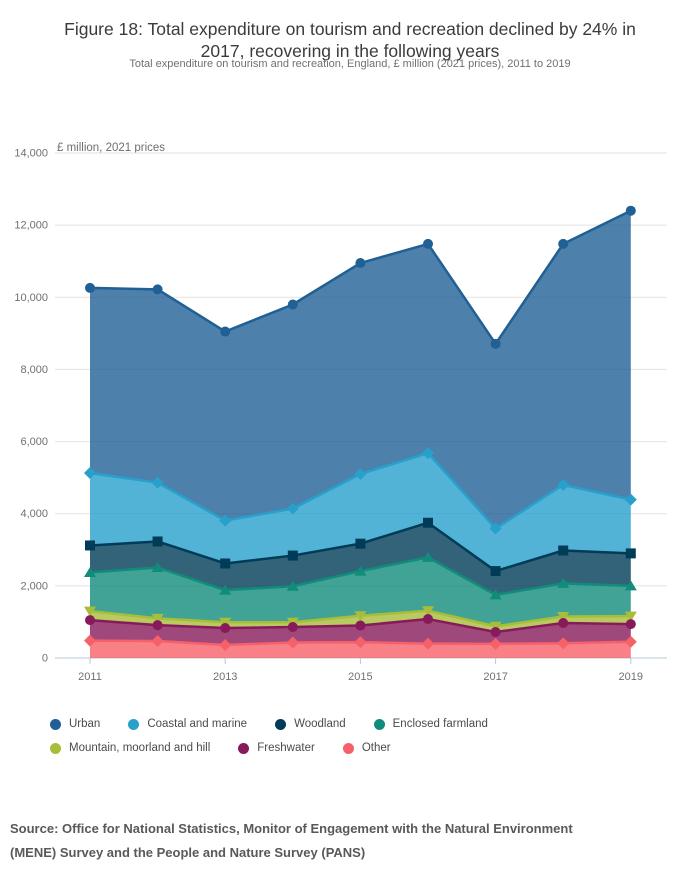  Describe the element at coordinates (34, 442) in the screenshot. I see `y-tick-label: 6,000` at that location.